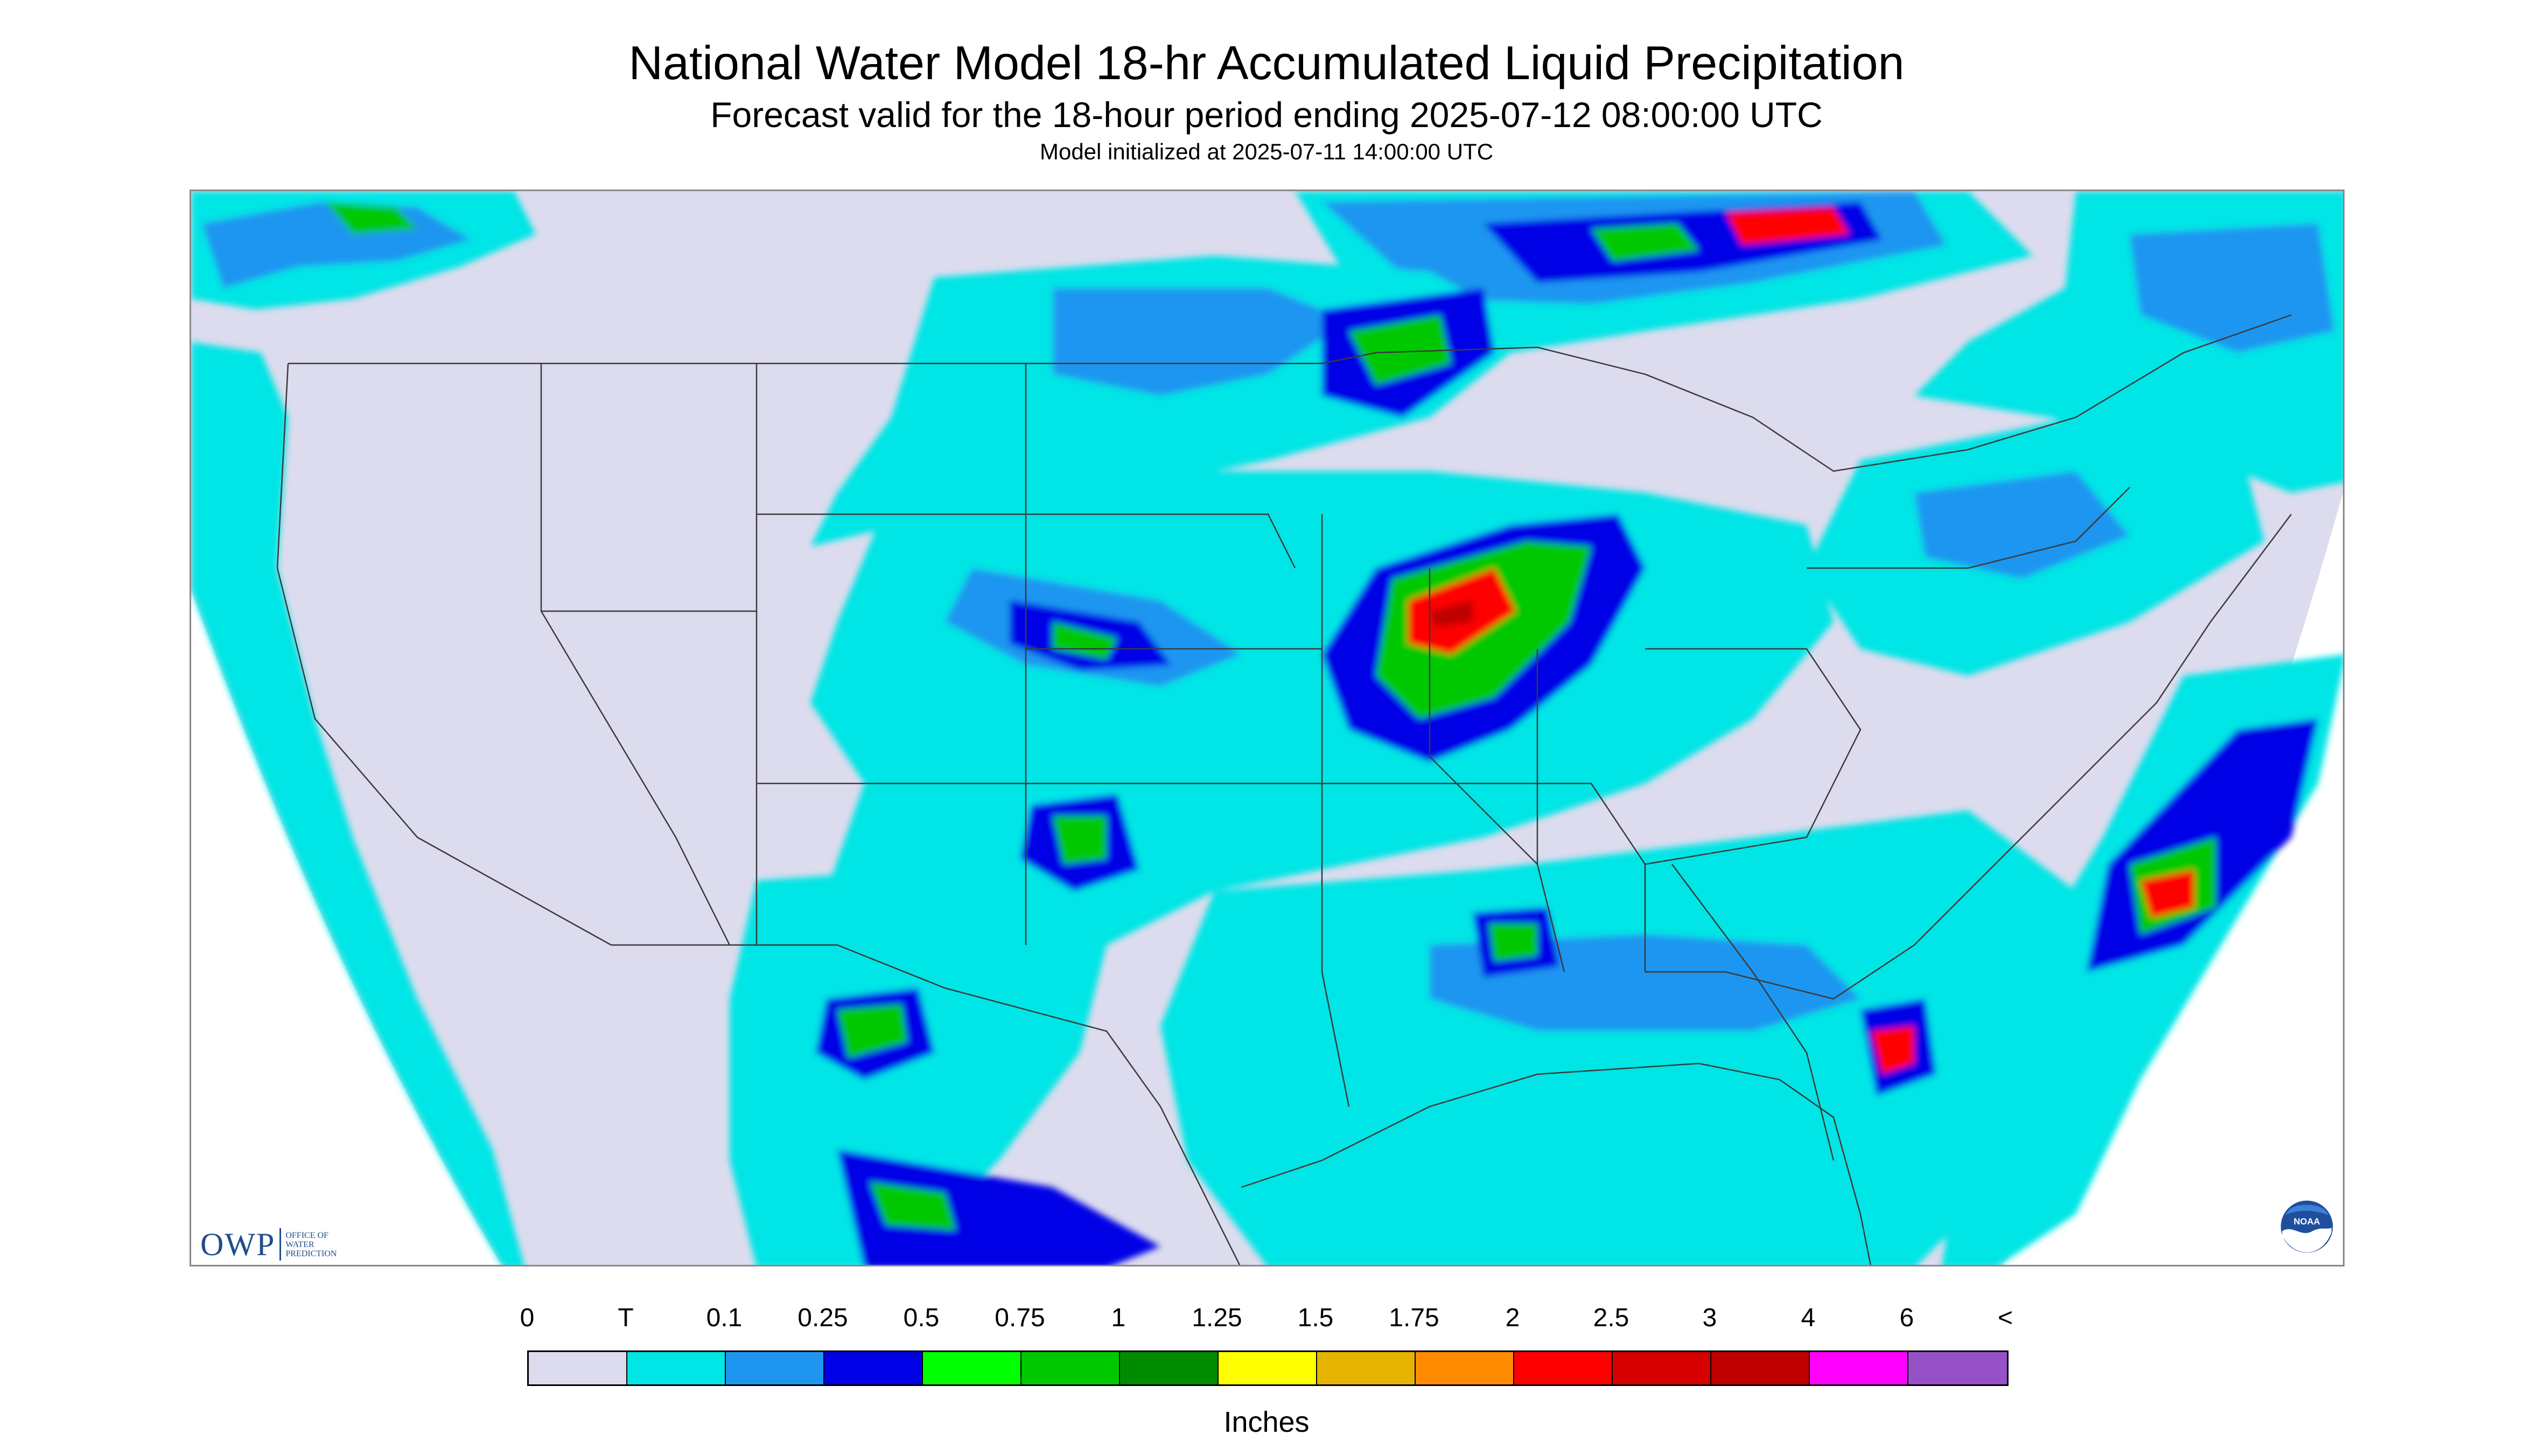 Image resolution: width=2533 pixels, height=1456 pixels. I want to click on legend-tick-label: 0, so click(527, 1318).